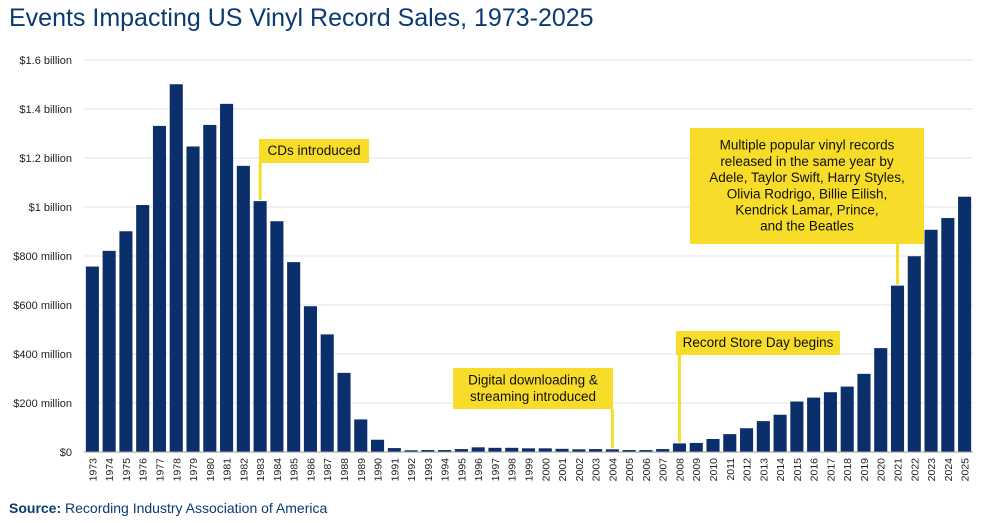 Image resolution: width=985 pixels, height=523 pixels. Describe the element at coordinates (35, 508) in the screenshot. I see `source-label: Source:` at that location.